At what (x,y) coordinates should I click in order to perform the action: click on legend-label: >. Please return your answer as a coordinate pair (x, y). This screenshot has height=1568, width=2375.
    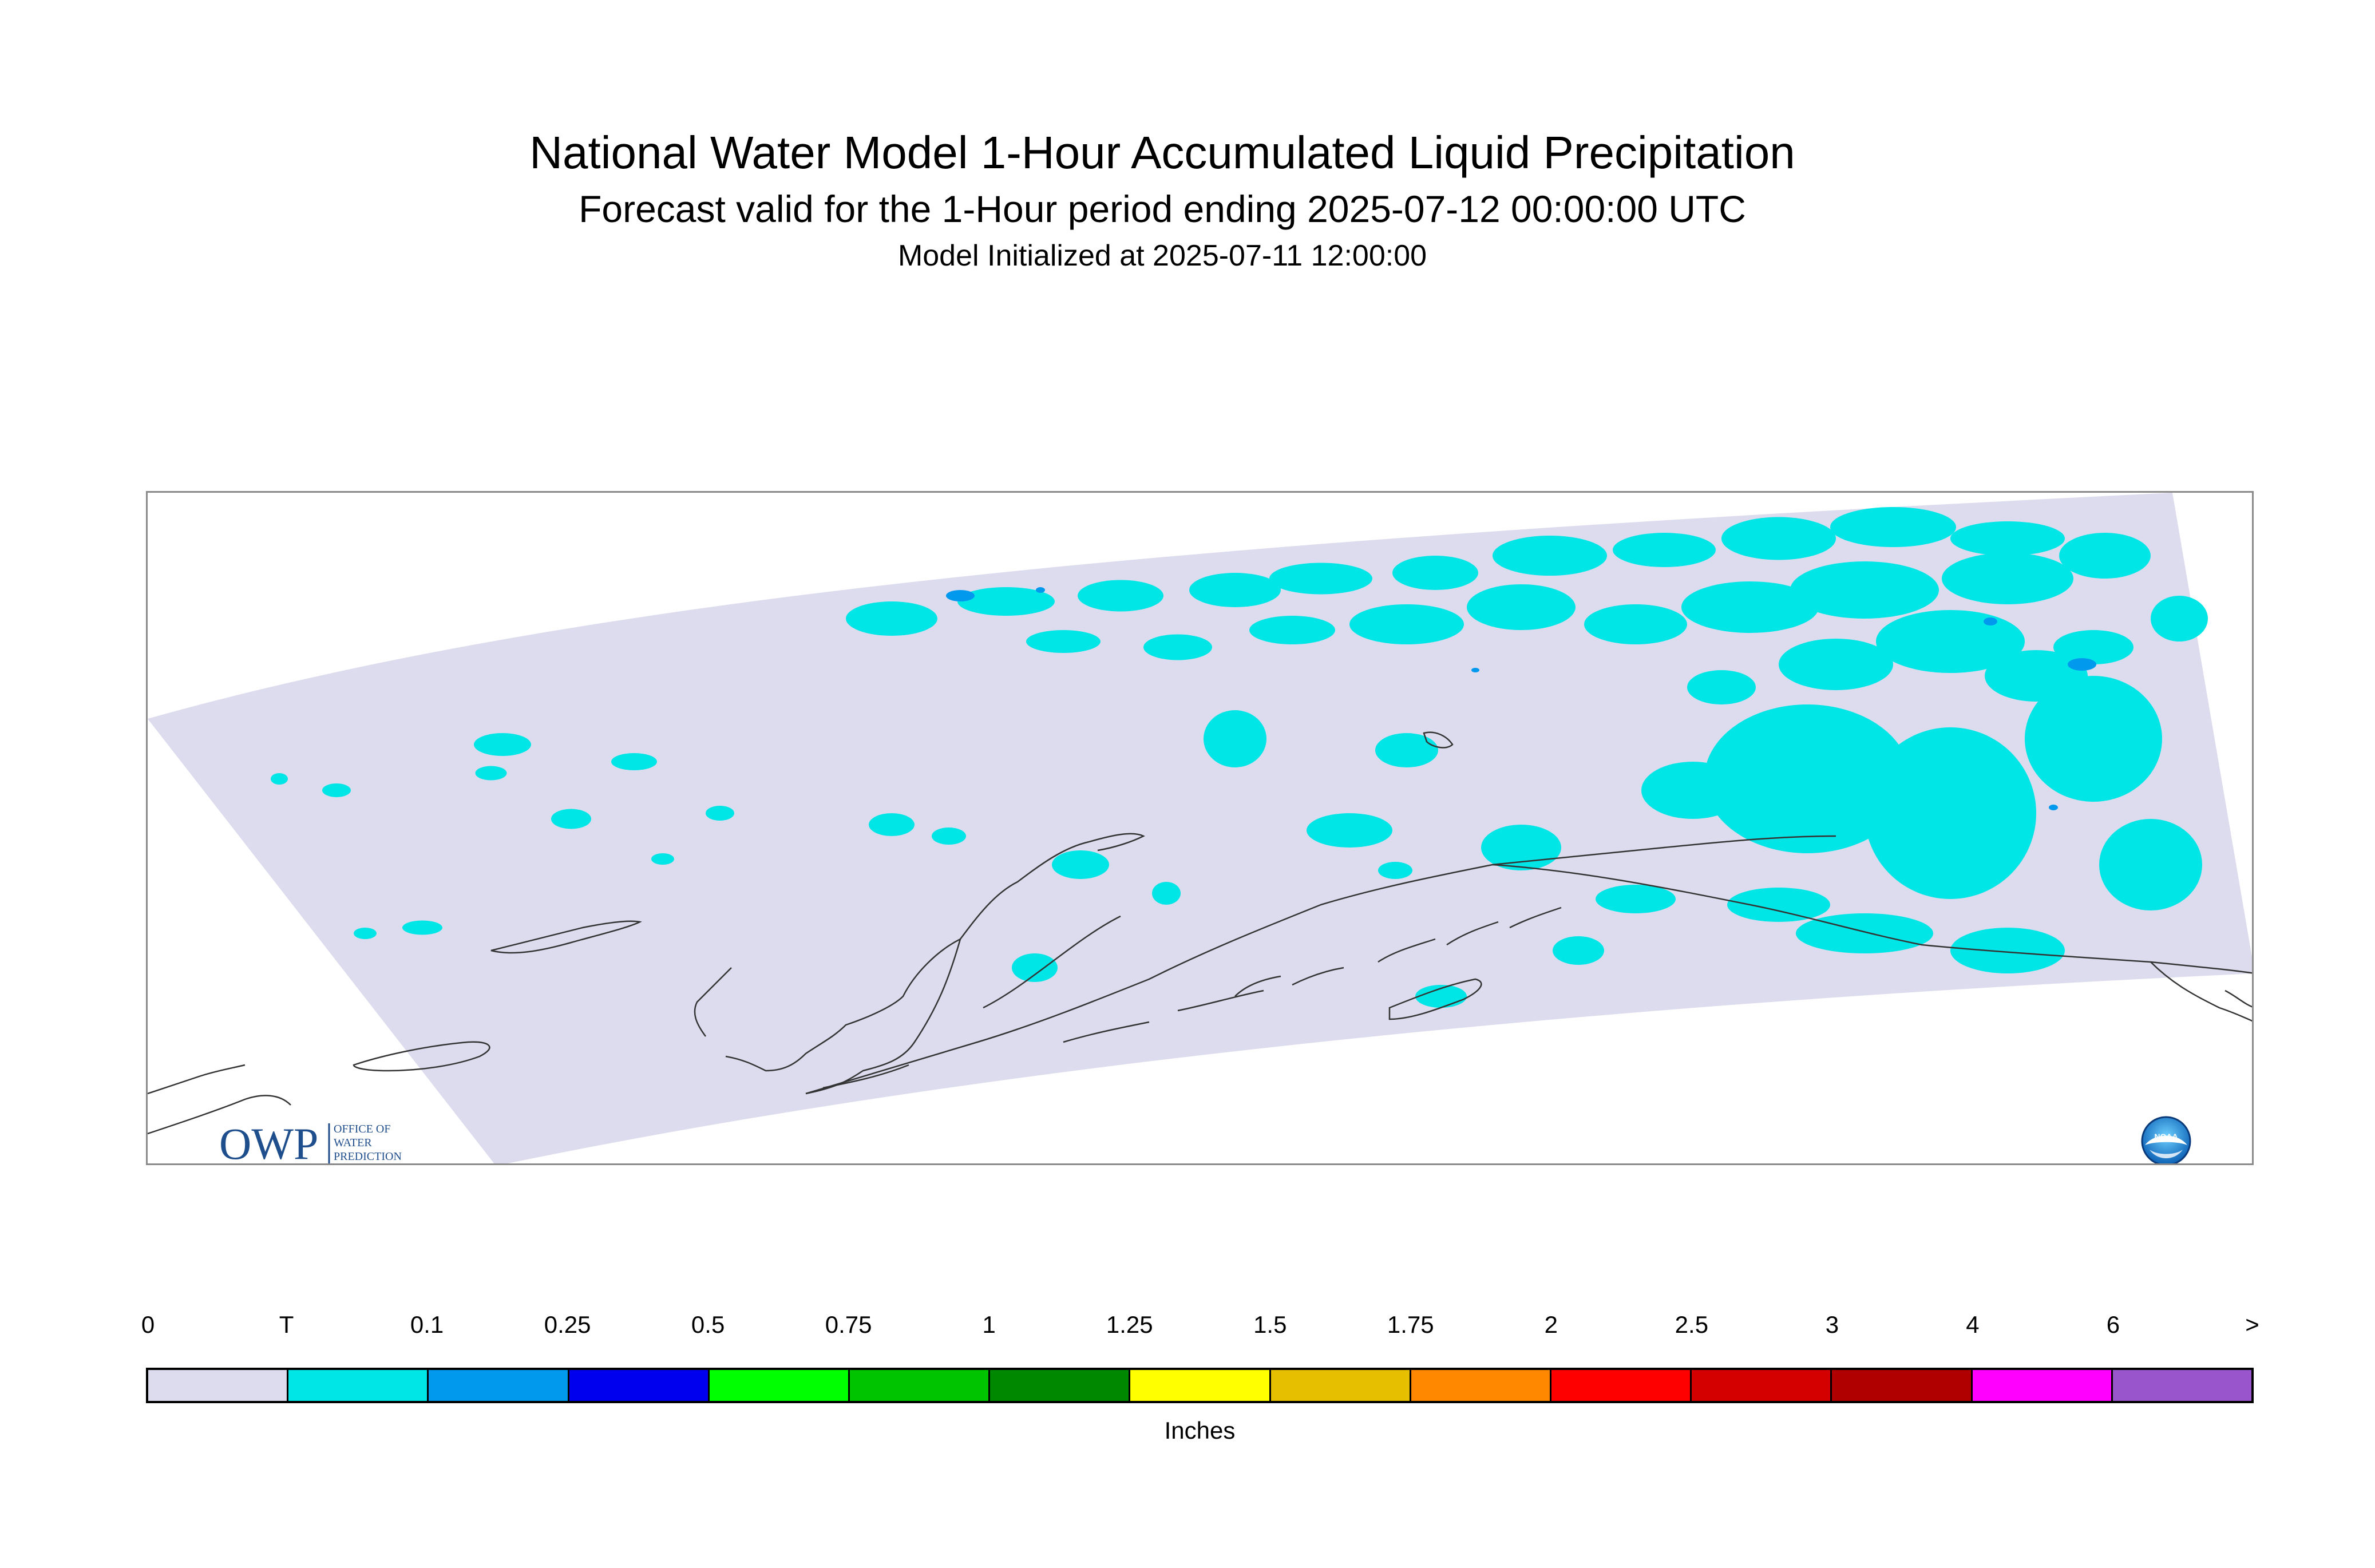
    Looking at the image, I should click on (2252, 1324).